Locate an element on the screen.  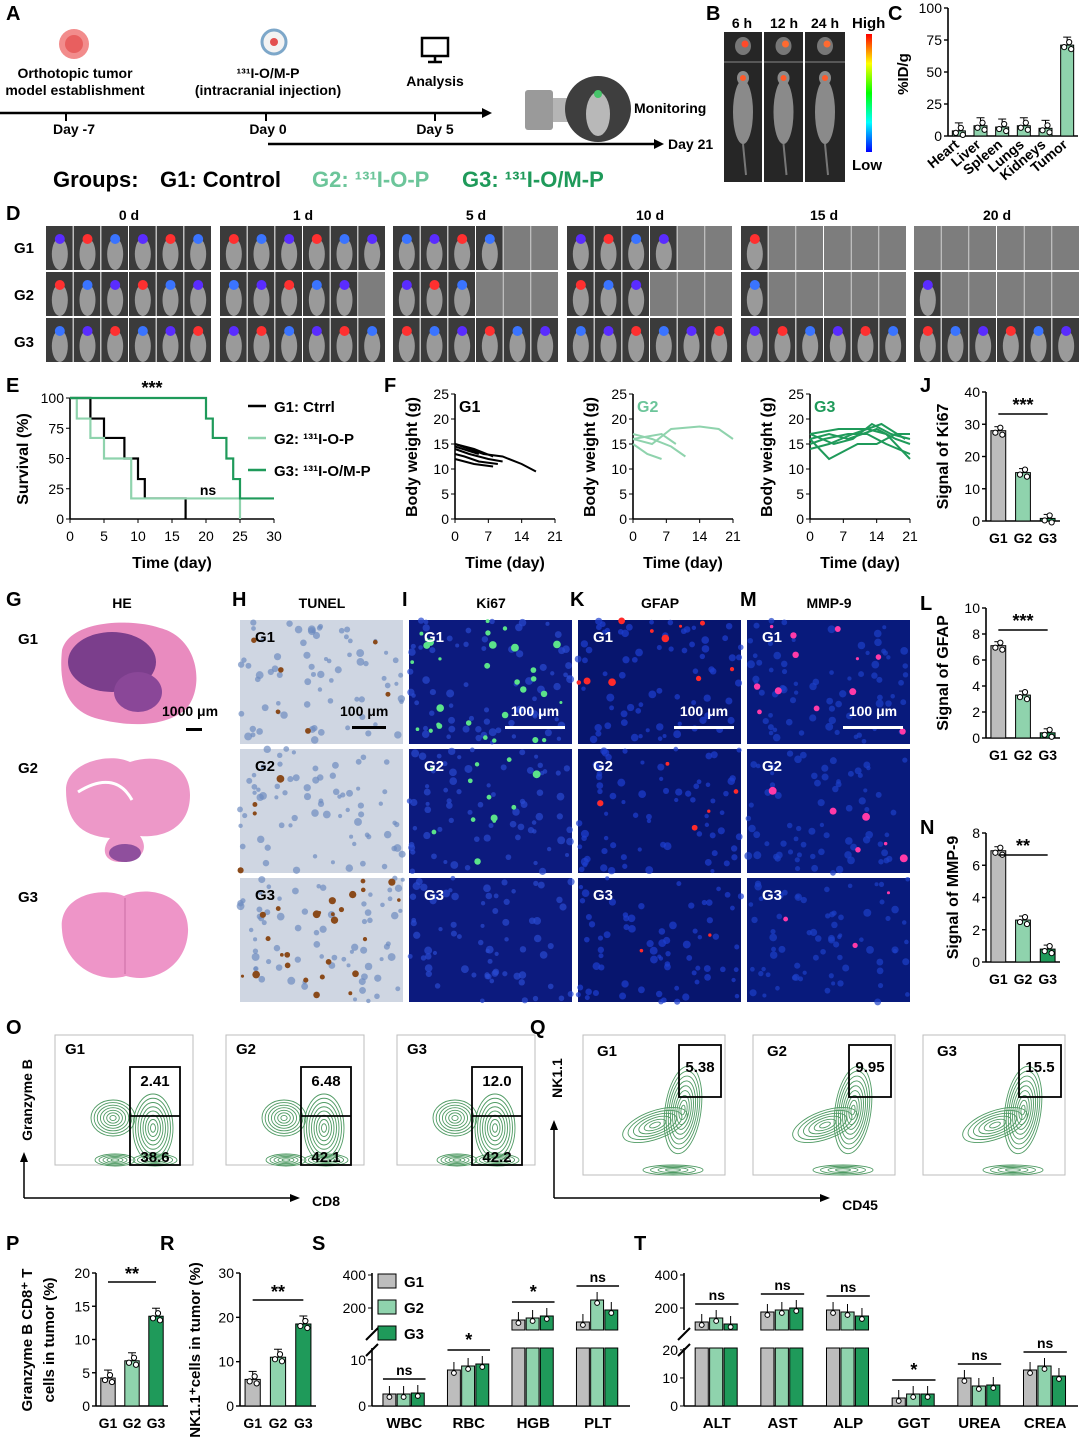
y-tick-label: 5 is located at coordinates (800, 494).